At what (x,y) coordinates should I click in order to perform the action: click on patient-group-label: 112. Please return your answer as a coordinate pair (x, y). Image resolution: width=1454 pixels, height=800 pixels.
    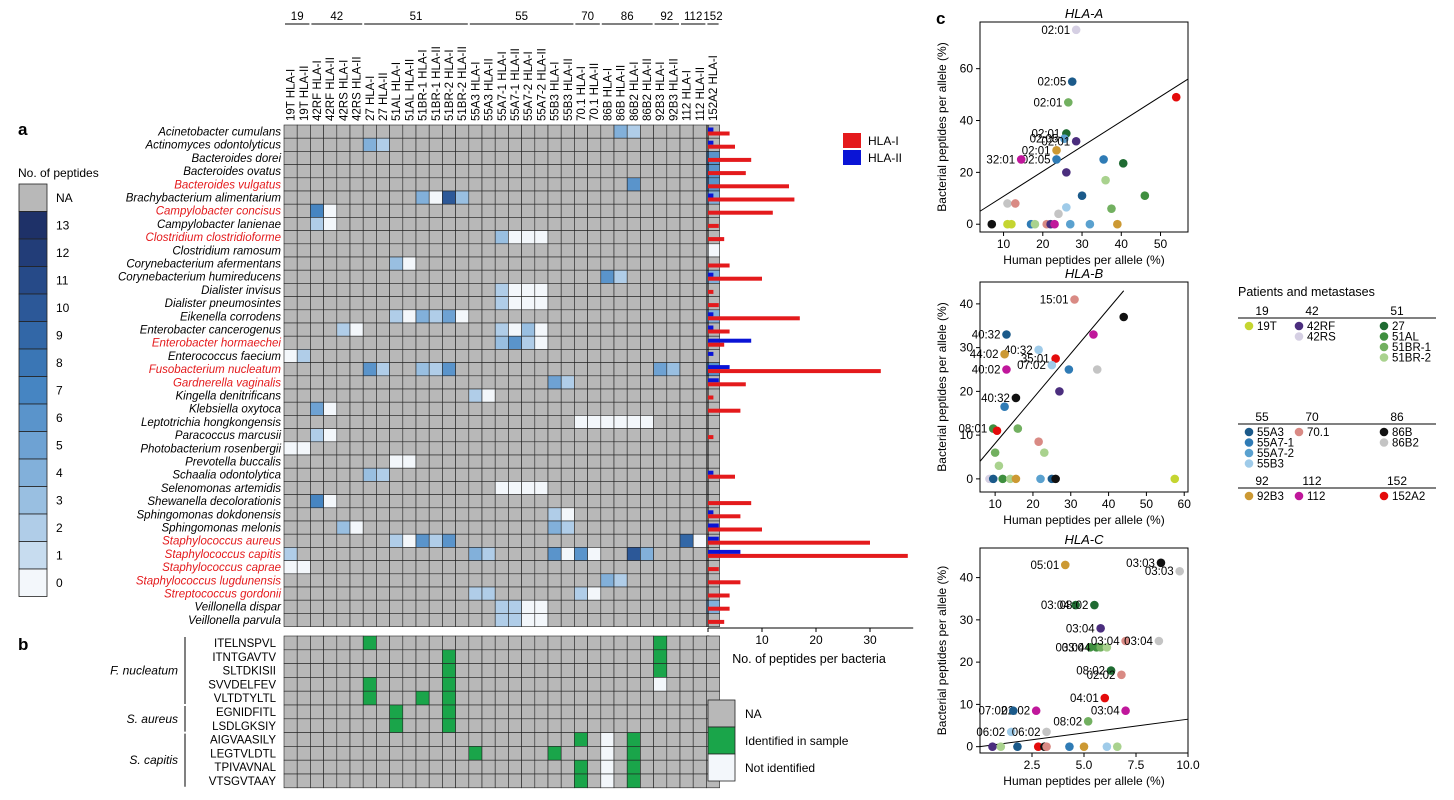
    Looking at the image, I should click on (693, 17).